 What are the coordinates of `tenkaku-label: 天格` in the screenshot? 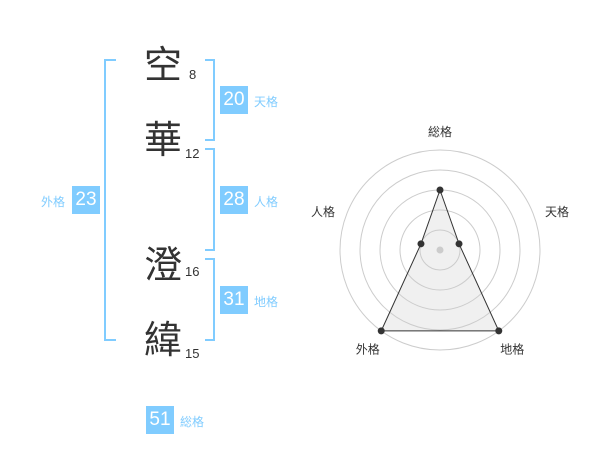 It's located at (266, 102).